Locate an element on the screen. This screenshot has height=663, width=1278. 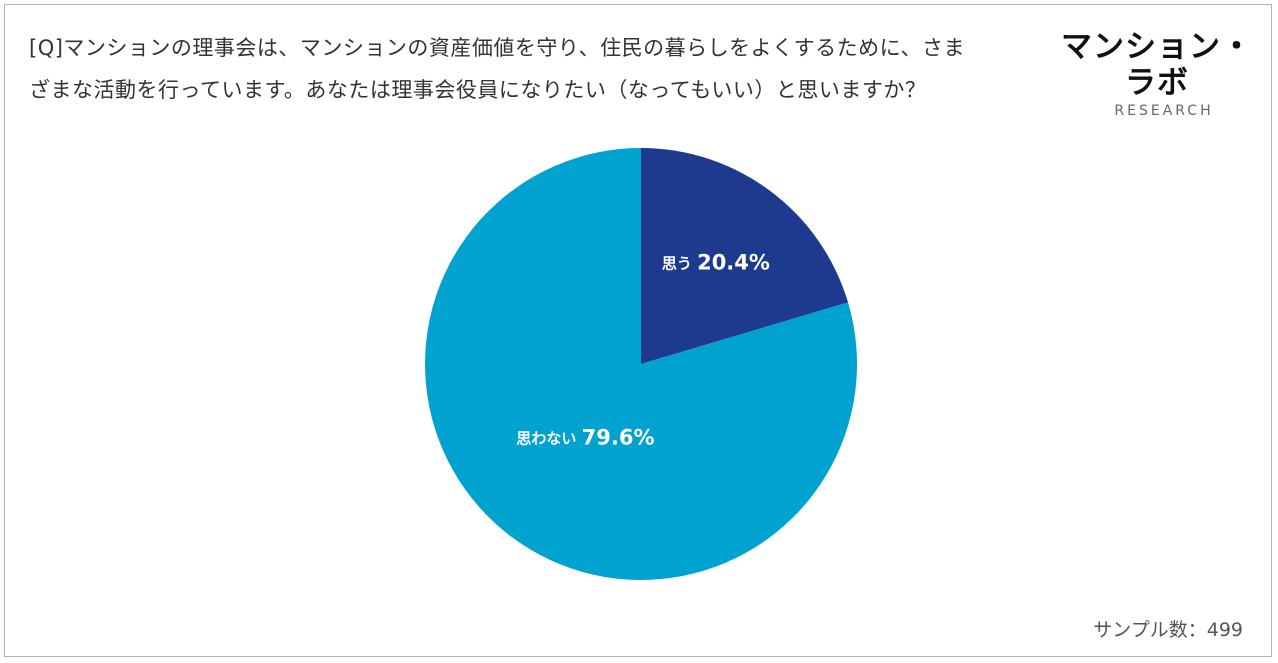
pie-label-value-2: 79.6% is located at coordinates (618, 437).